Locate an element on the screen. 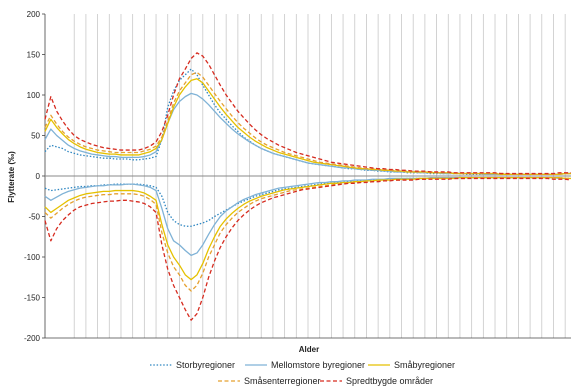 The image size is (571, 392). y-tick-label: 50 is located at coordinates (35, 136).